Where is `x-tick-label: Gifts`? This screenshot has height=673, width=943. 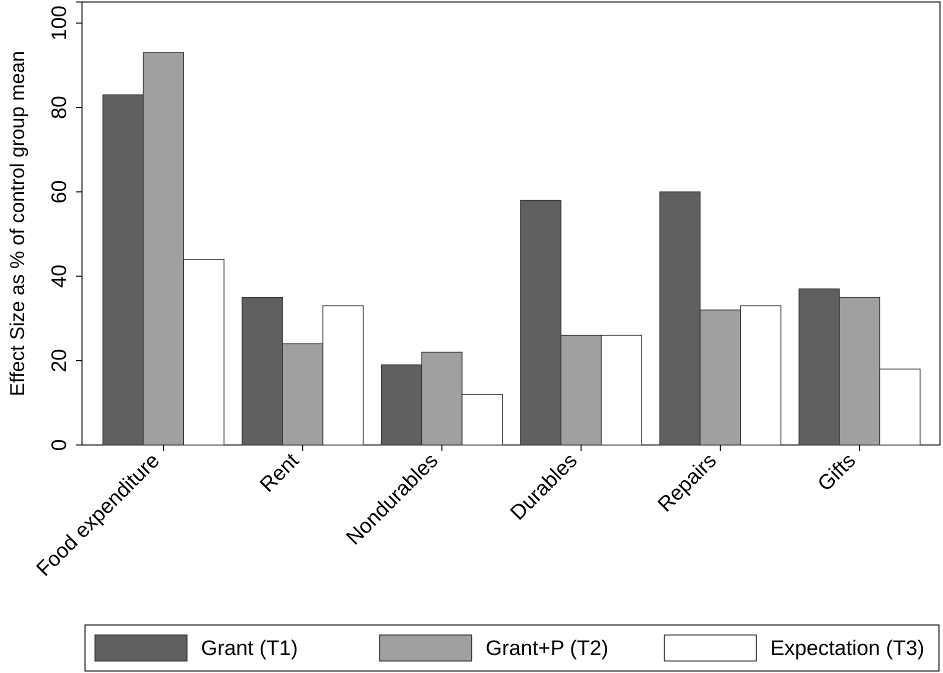 x-tick-label: Gifts is located at coordinates (836, 472).